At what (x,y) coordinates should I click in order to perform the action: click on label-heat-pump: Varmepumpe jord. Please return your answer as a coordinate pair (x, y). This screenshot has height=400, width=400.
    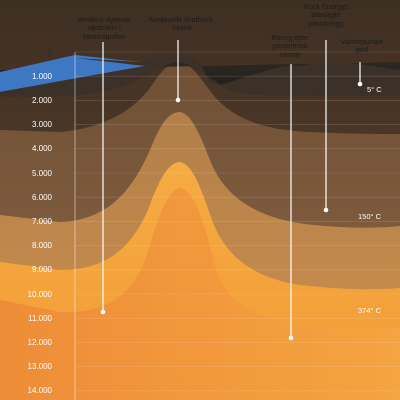
    Looking at the image, I should click on (362, 46).